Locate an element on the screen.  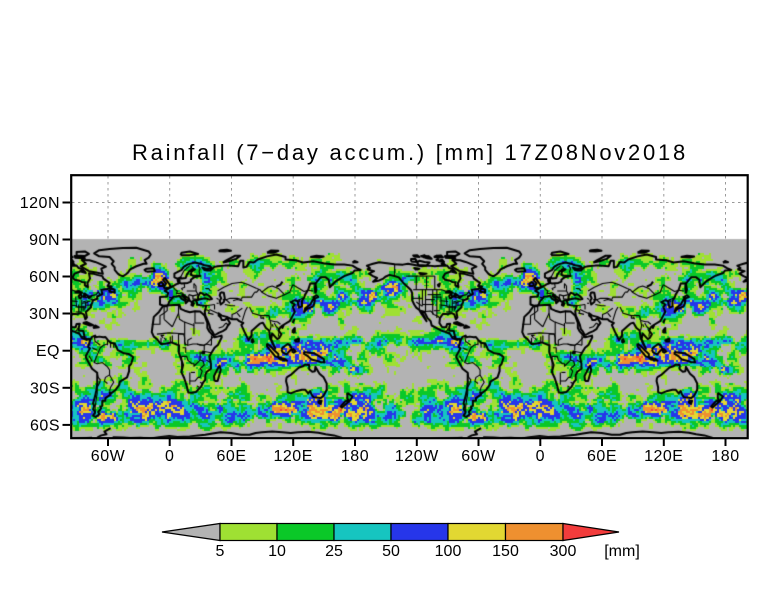
svg-text: 150 is located at coordinates (505, 551).